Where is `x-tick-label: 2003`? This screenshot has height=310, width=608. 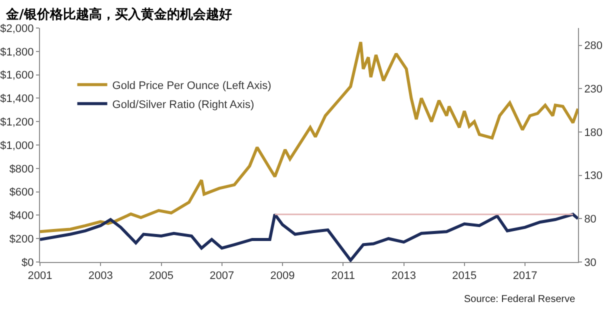 x-tick-label: 2003 is located at coordinates (100, 276).